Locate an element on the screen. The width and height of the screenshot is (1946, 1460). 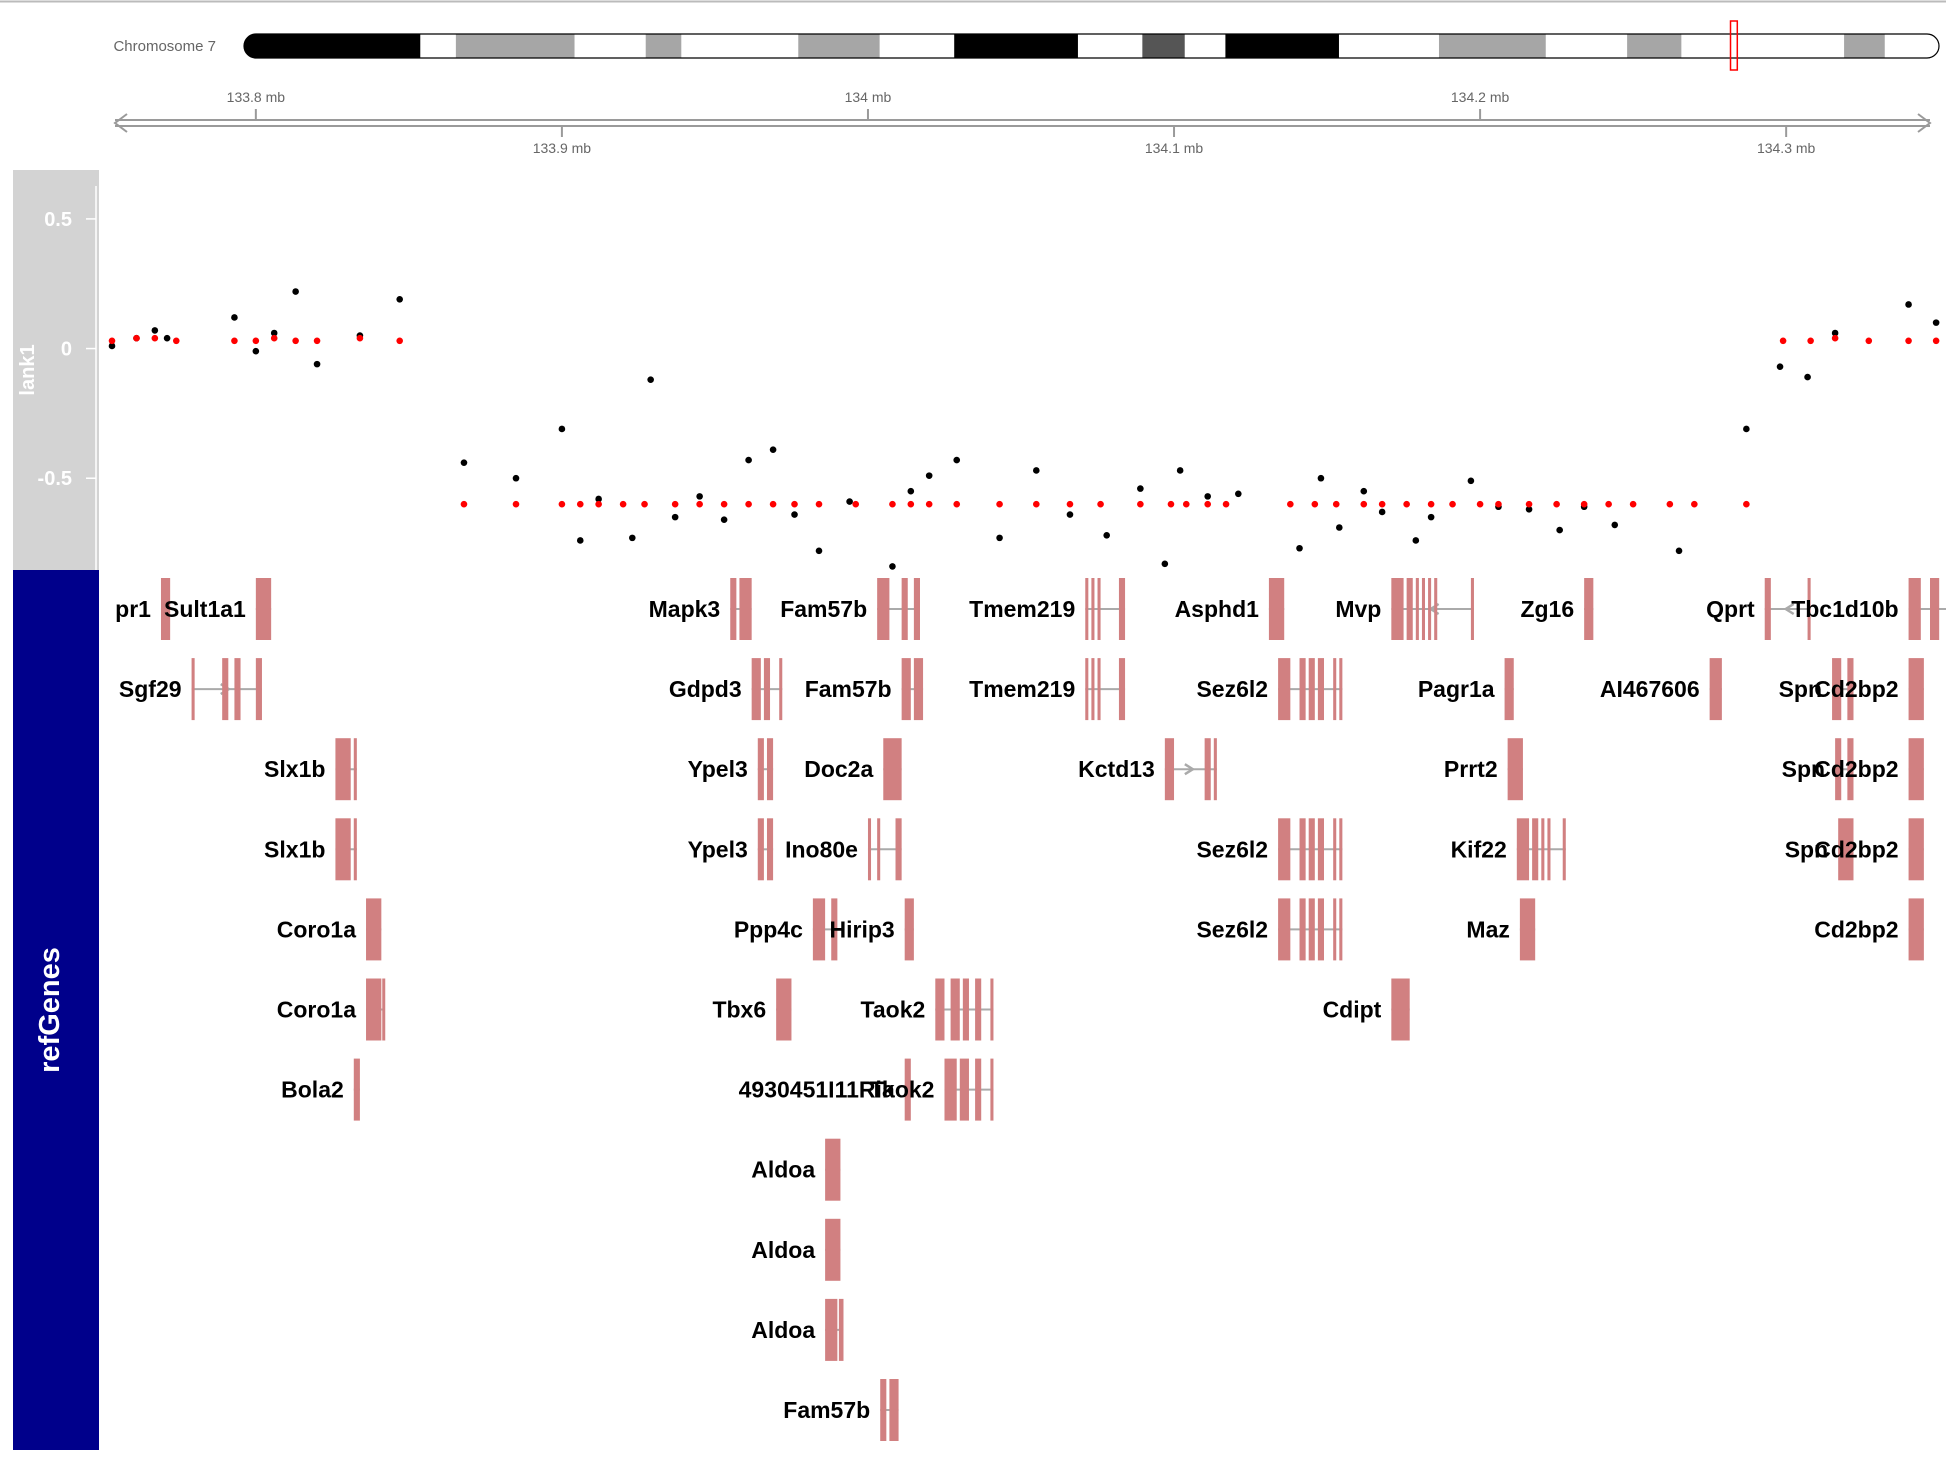
gene-label: Gdpd3 is located at coordinates (705, 689).